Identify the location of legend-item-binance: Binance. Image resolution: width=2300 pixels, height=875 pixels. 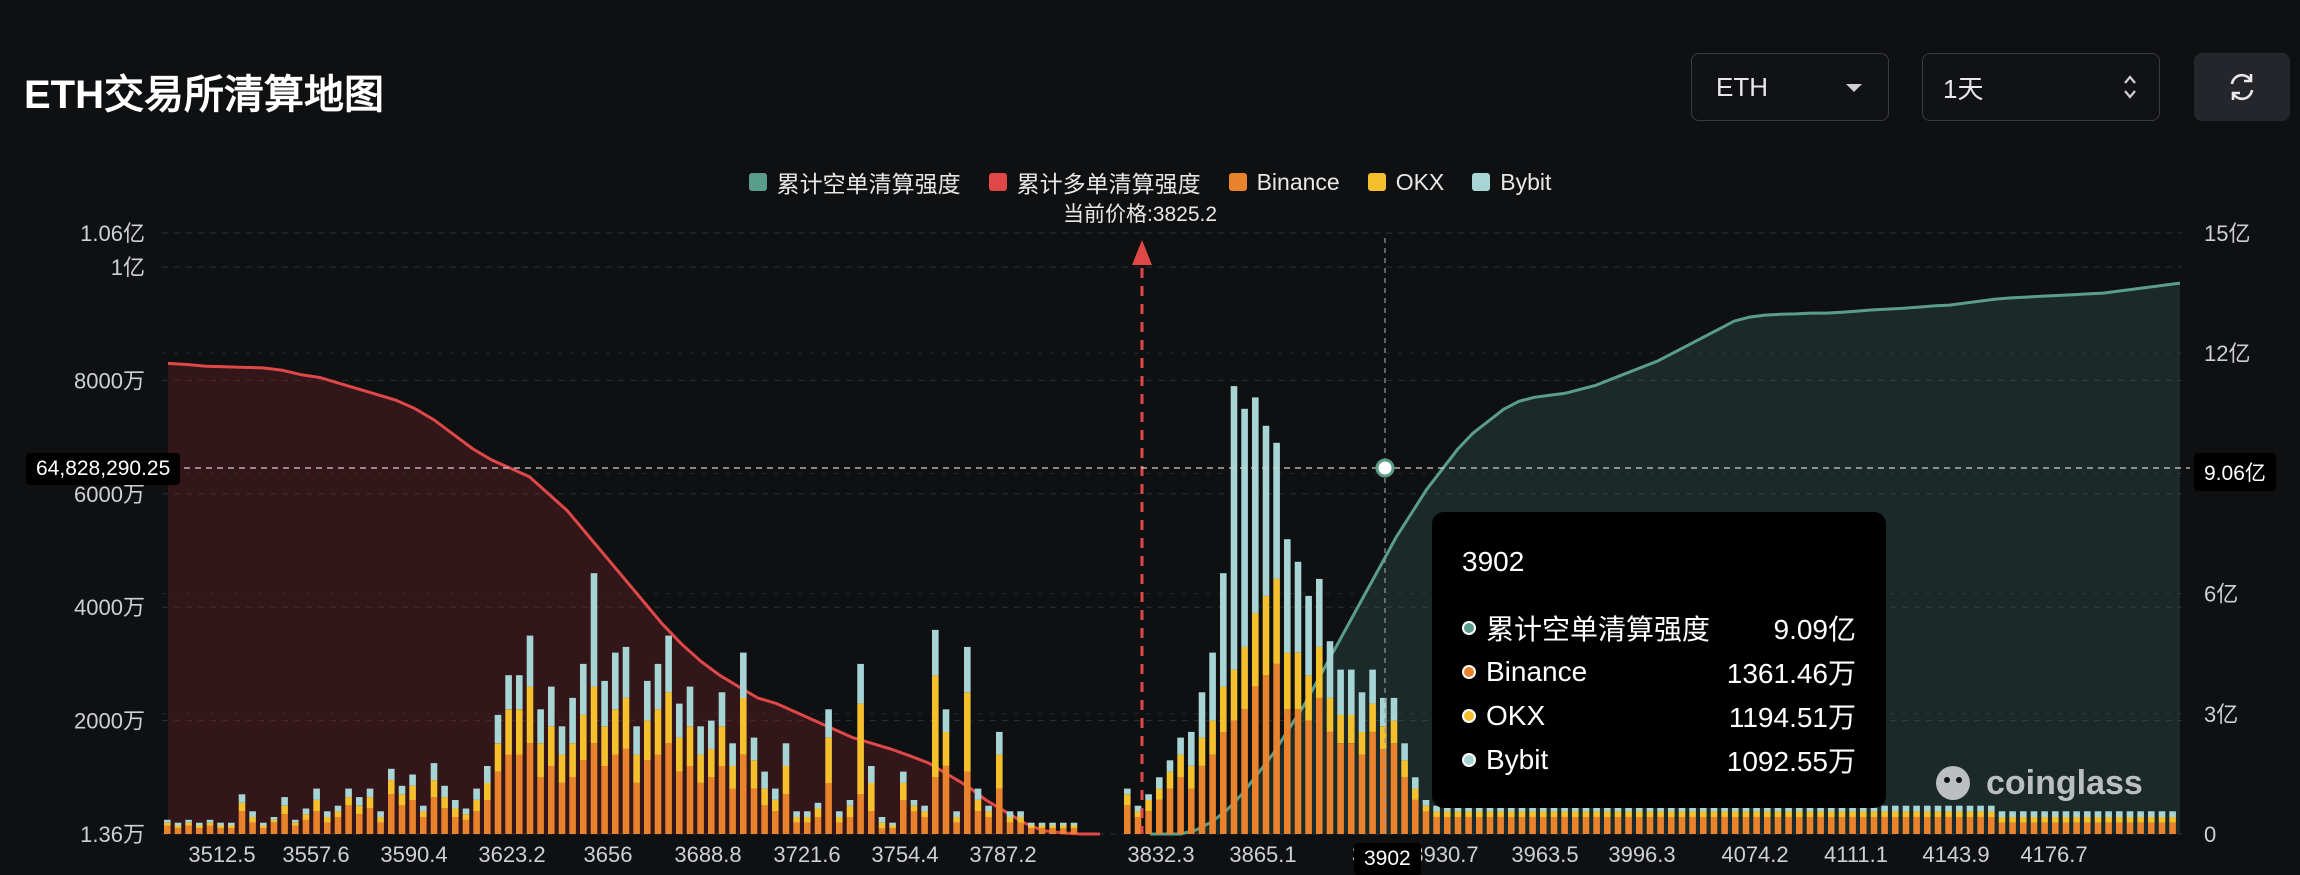
(1284, 182).